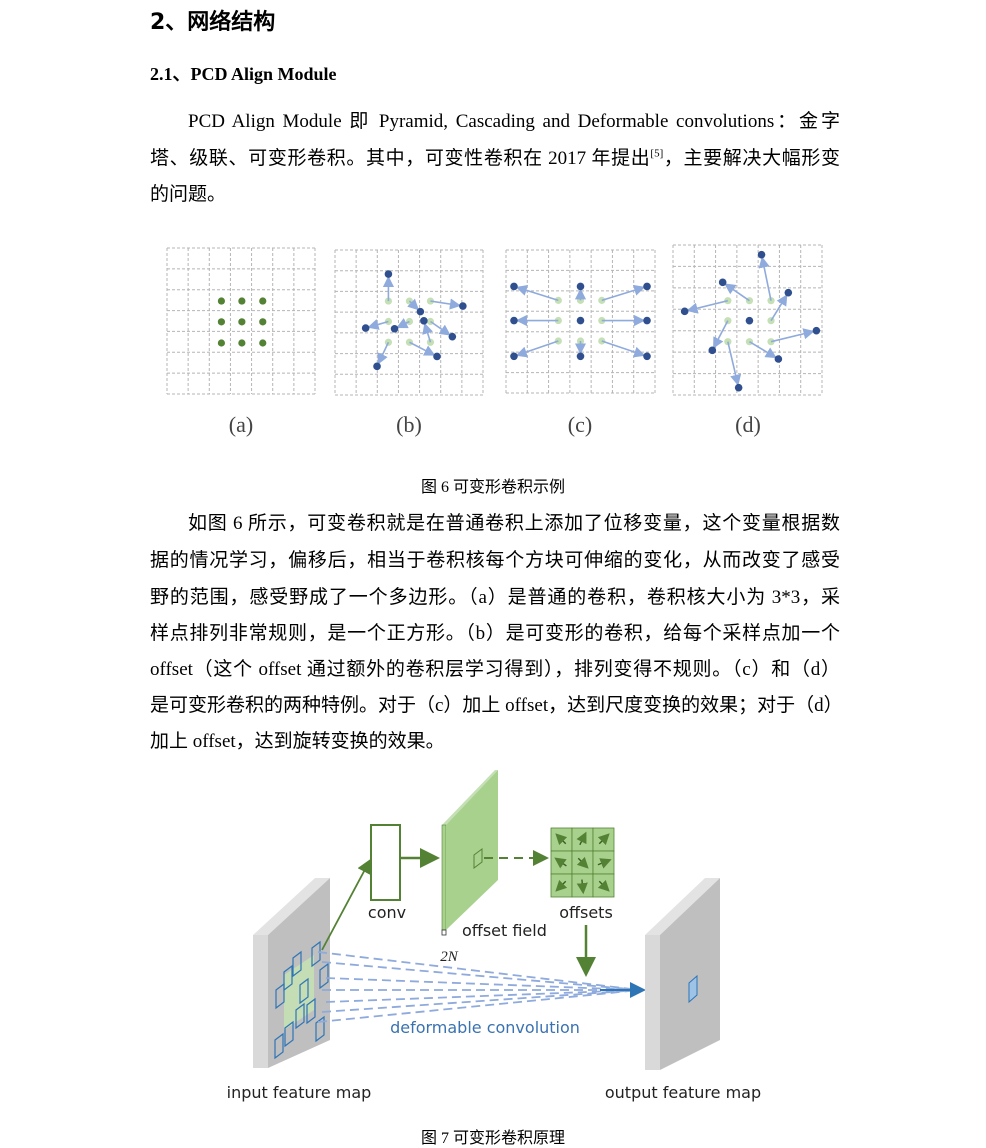 This screenshot has width=986, height=1148. I want to click on arrow-to-conv, so click(346, 904).